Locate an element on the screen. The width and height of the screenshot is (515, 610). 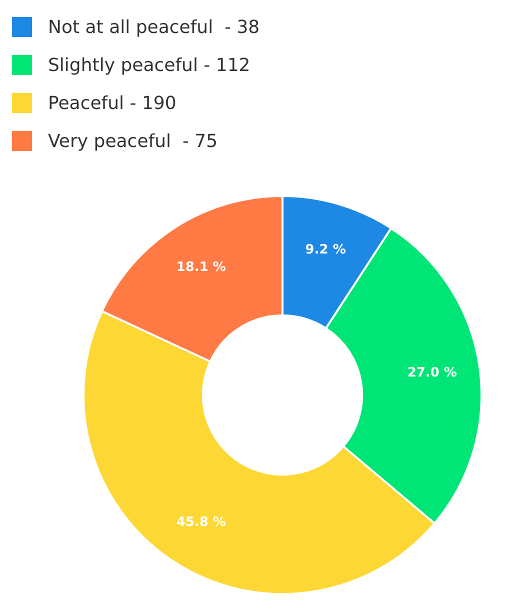
legend-label: Slightly peaceful - 112 is located at coordinates (149, 65).